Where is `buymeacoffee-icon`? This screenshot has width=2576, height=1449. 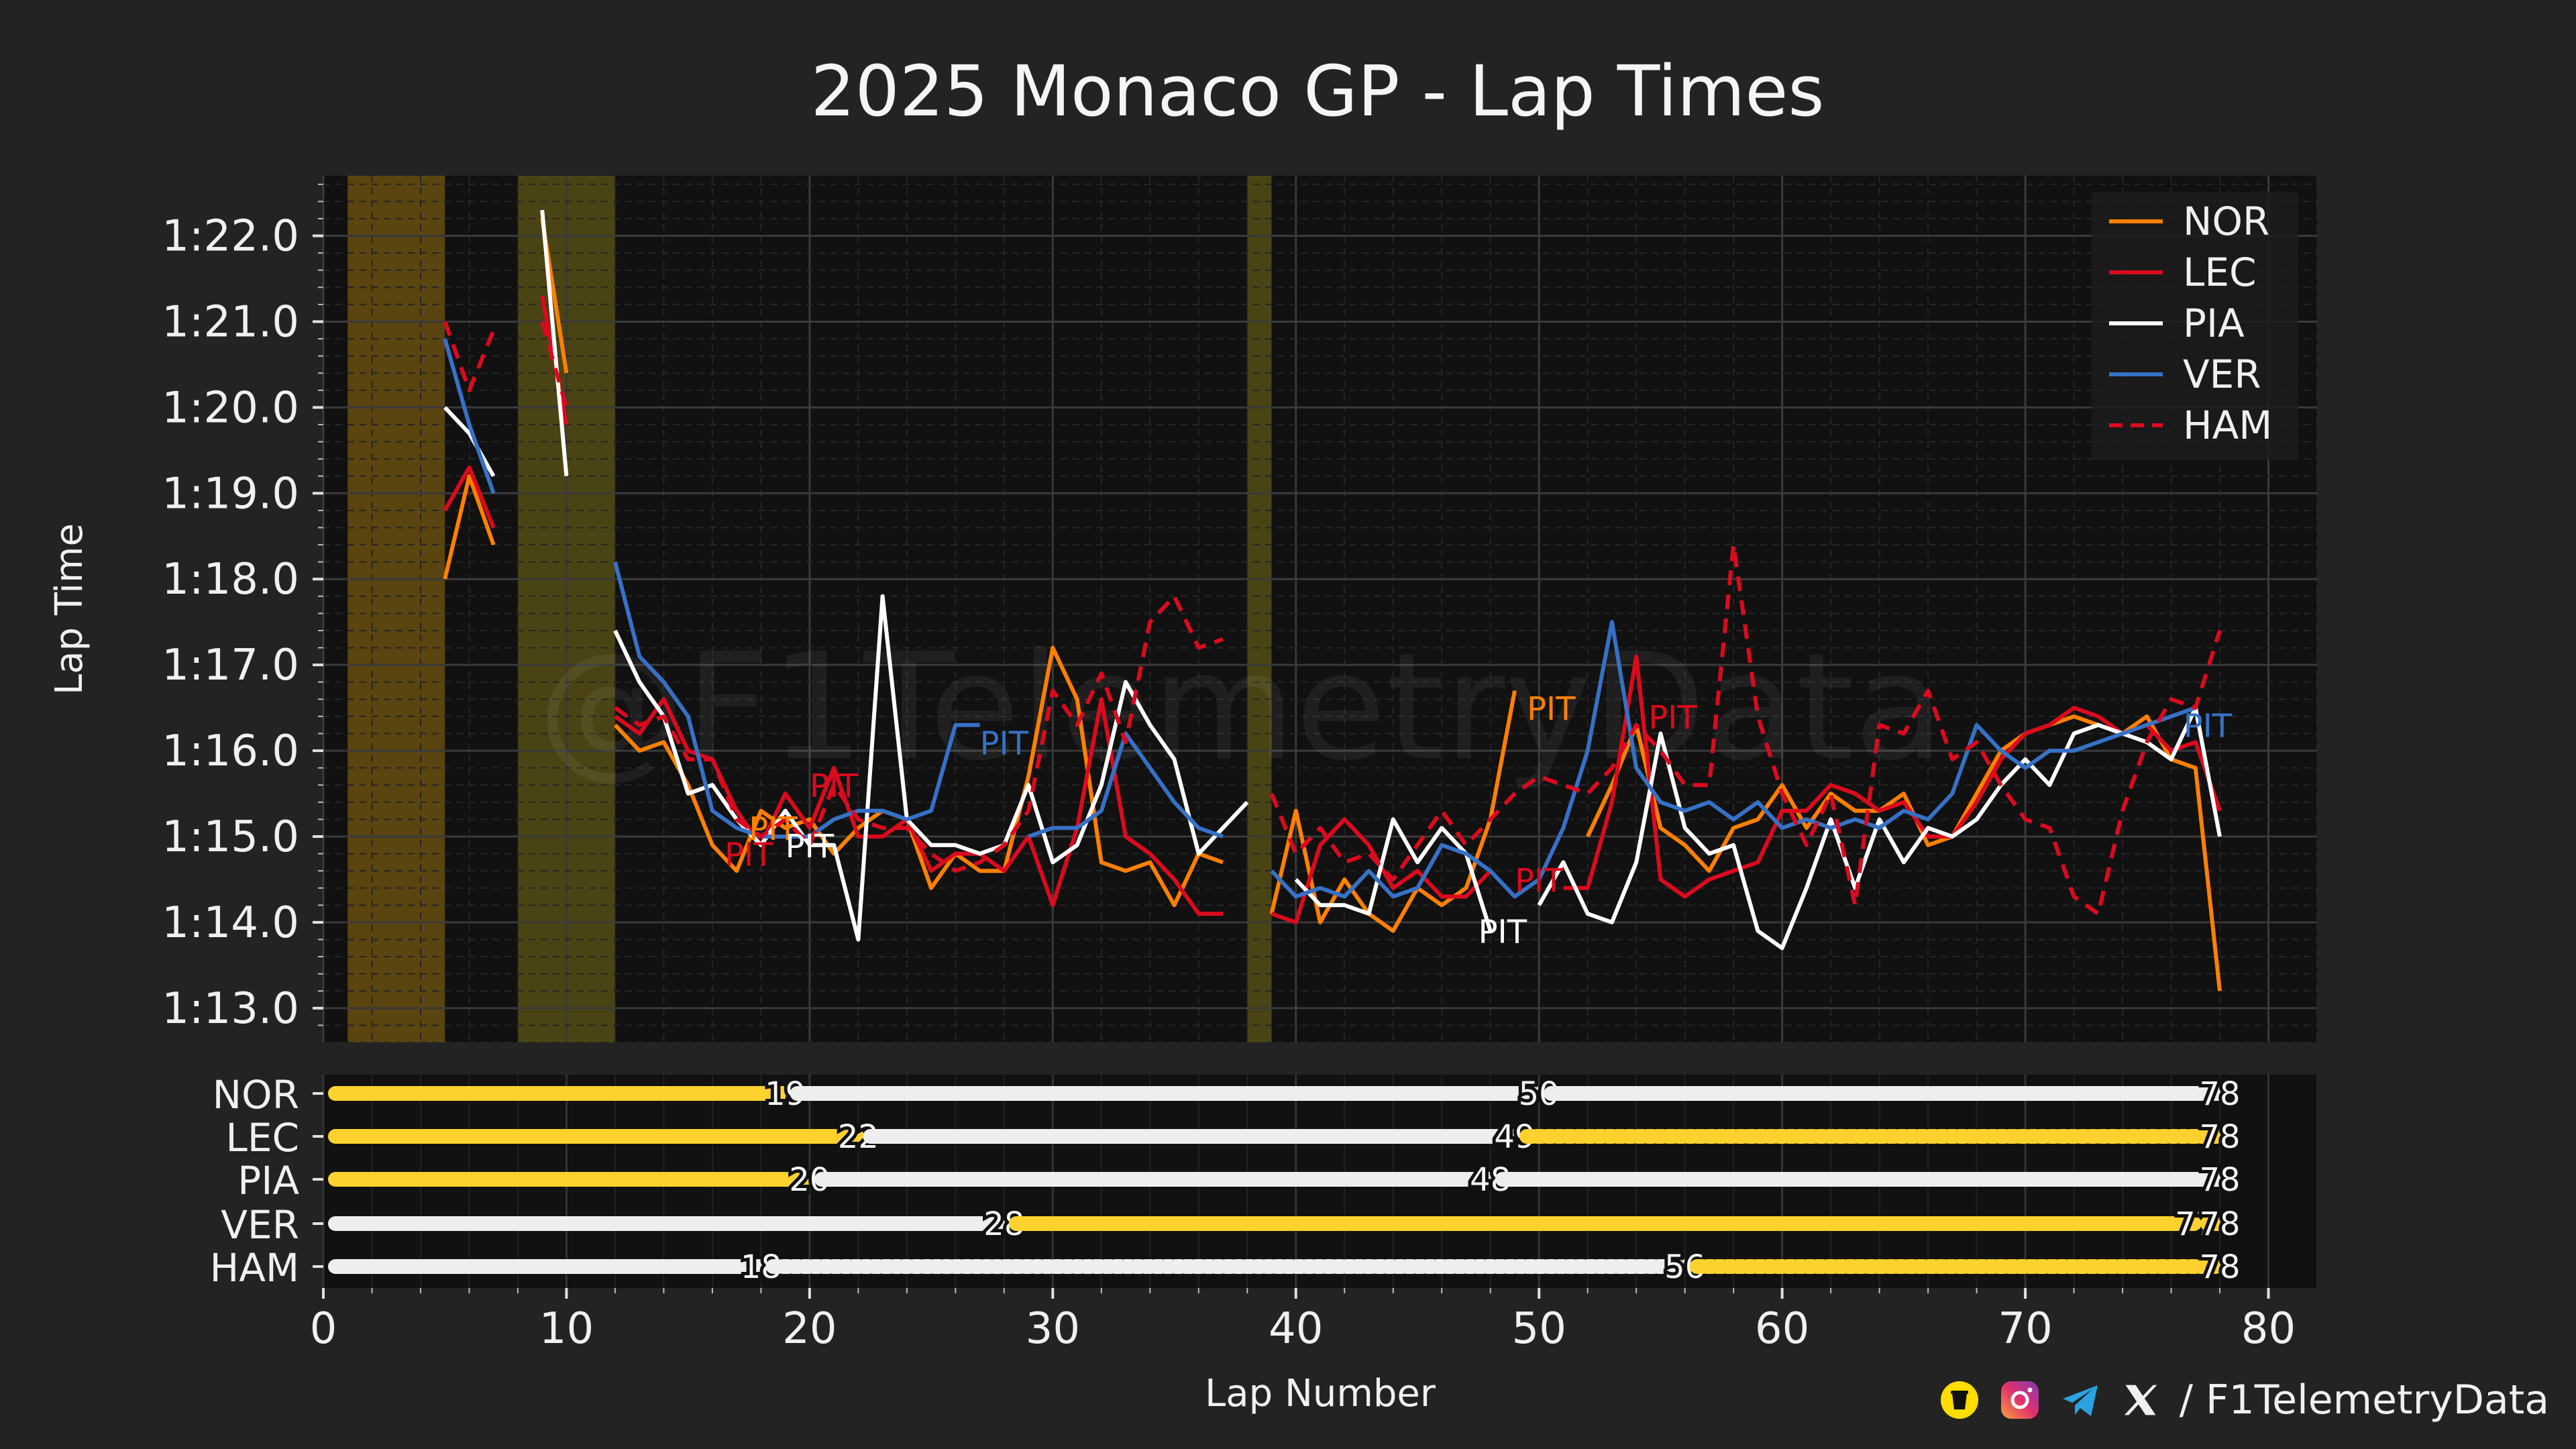
buymeacoffee-icon is located at coordinates (1959, 1400).